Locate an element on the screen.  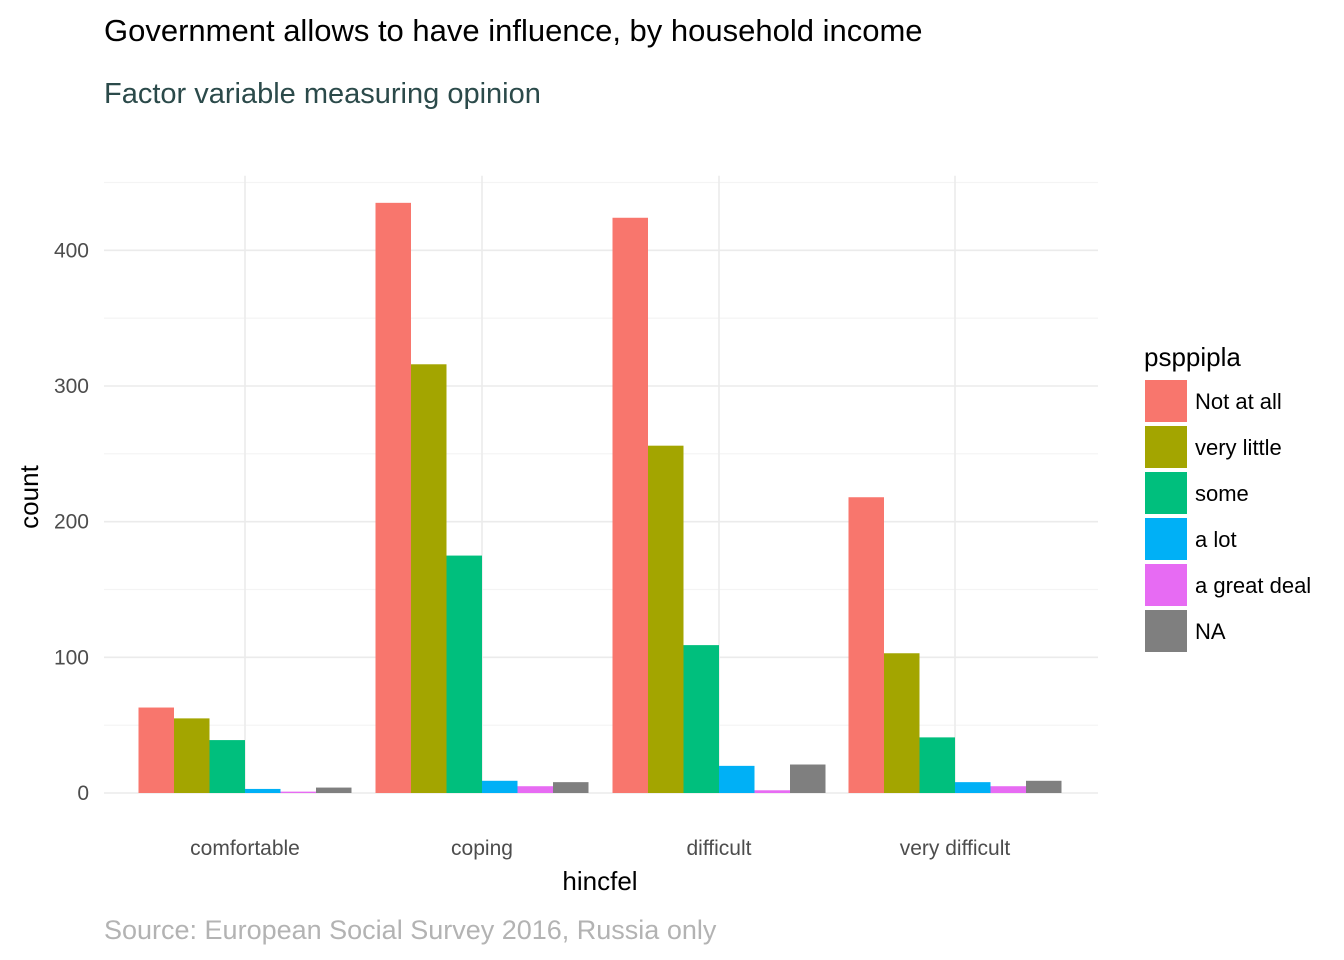
x-axis-ticks: comfortable coping difficult very difficult is located at coordinates (600, 848).